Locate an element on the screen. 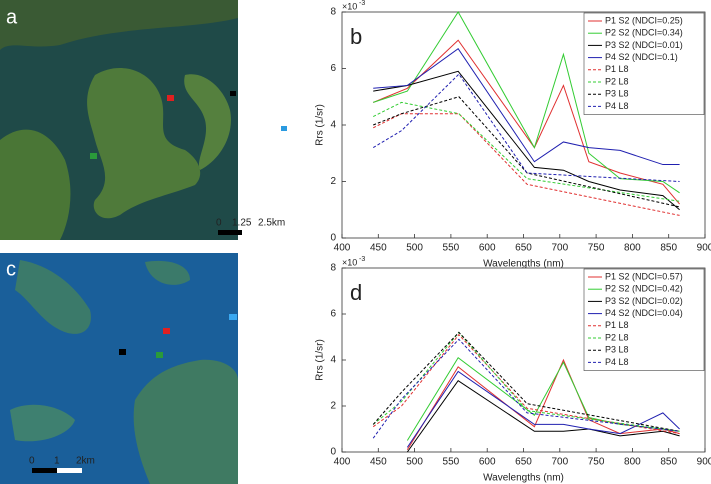 Image resolution: width=711 pixels, height=484 pixels. scale-label: 1.25 is located at coordinates (242, 223).